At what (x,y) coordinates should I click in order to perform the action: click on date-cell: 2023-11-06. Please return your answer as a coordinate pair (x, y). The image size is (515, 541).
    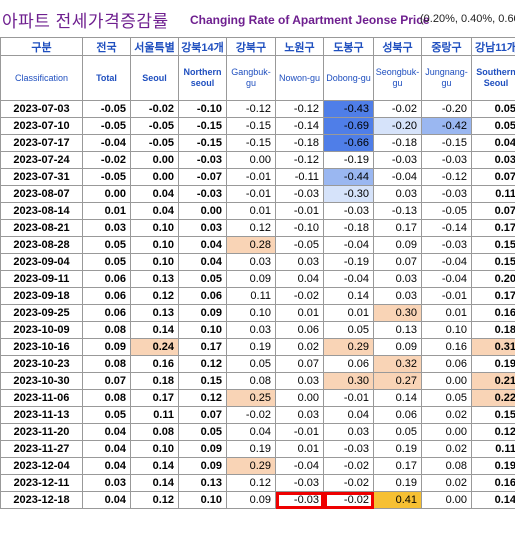
    Looking at the image, I should click on (41, 398).